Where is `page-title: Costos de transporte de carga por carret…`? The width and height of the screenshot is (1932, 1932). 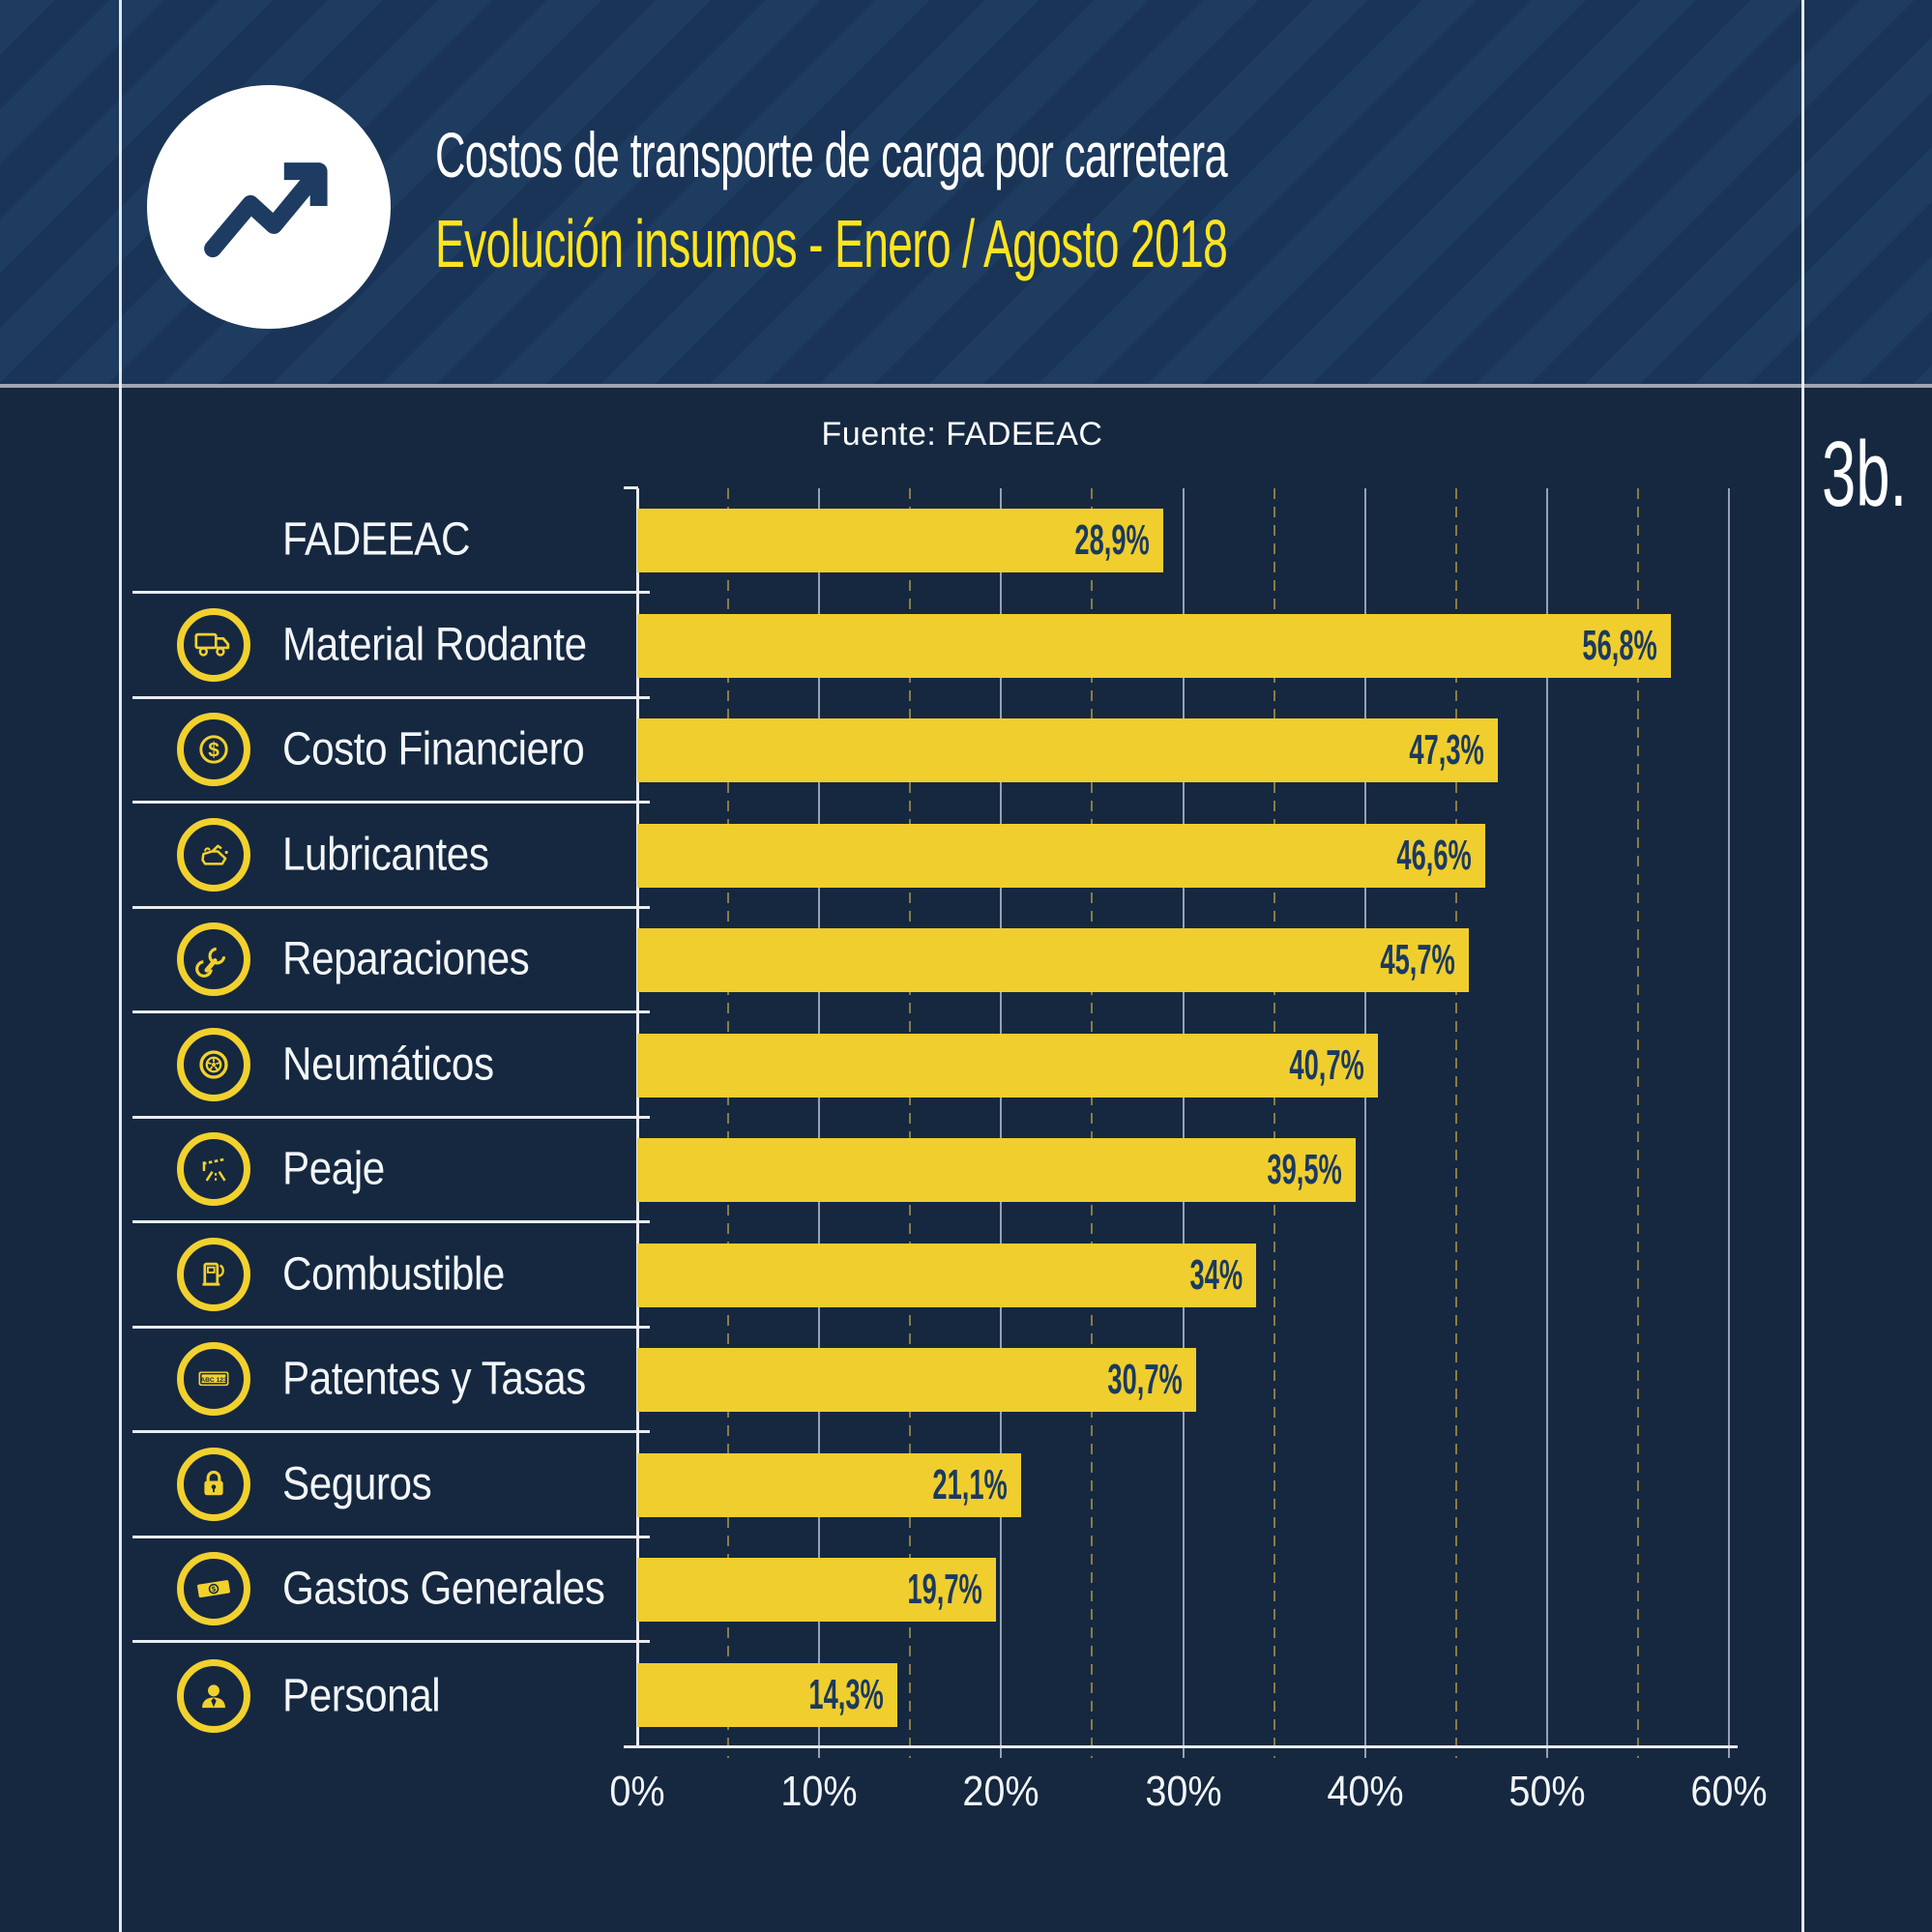
page-title: Costos de transporte de carga por carret… is located at coordinates (831, 154).